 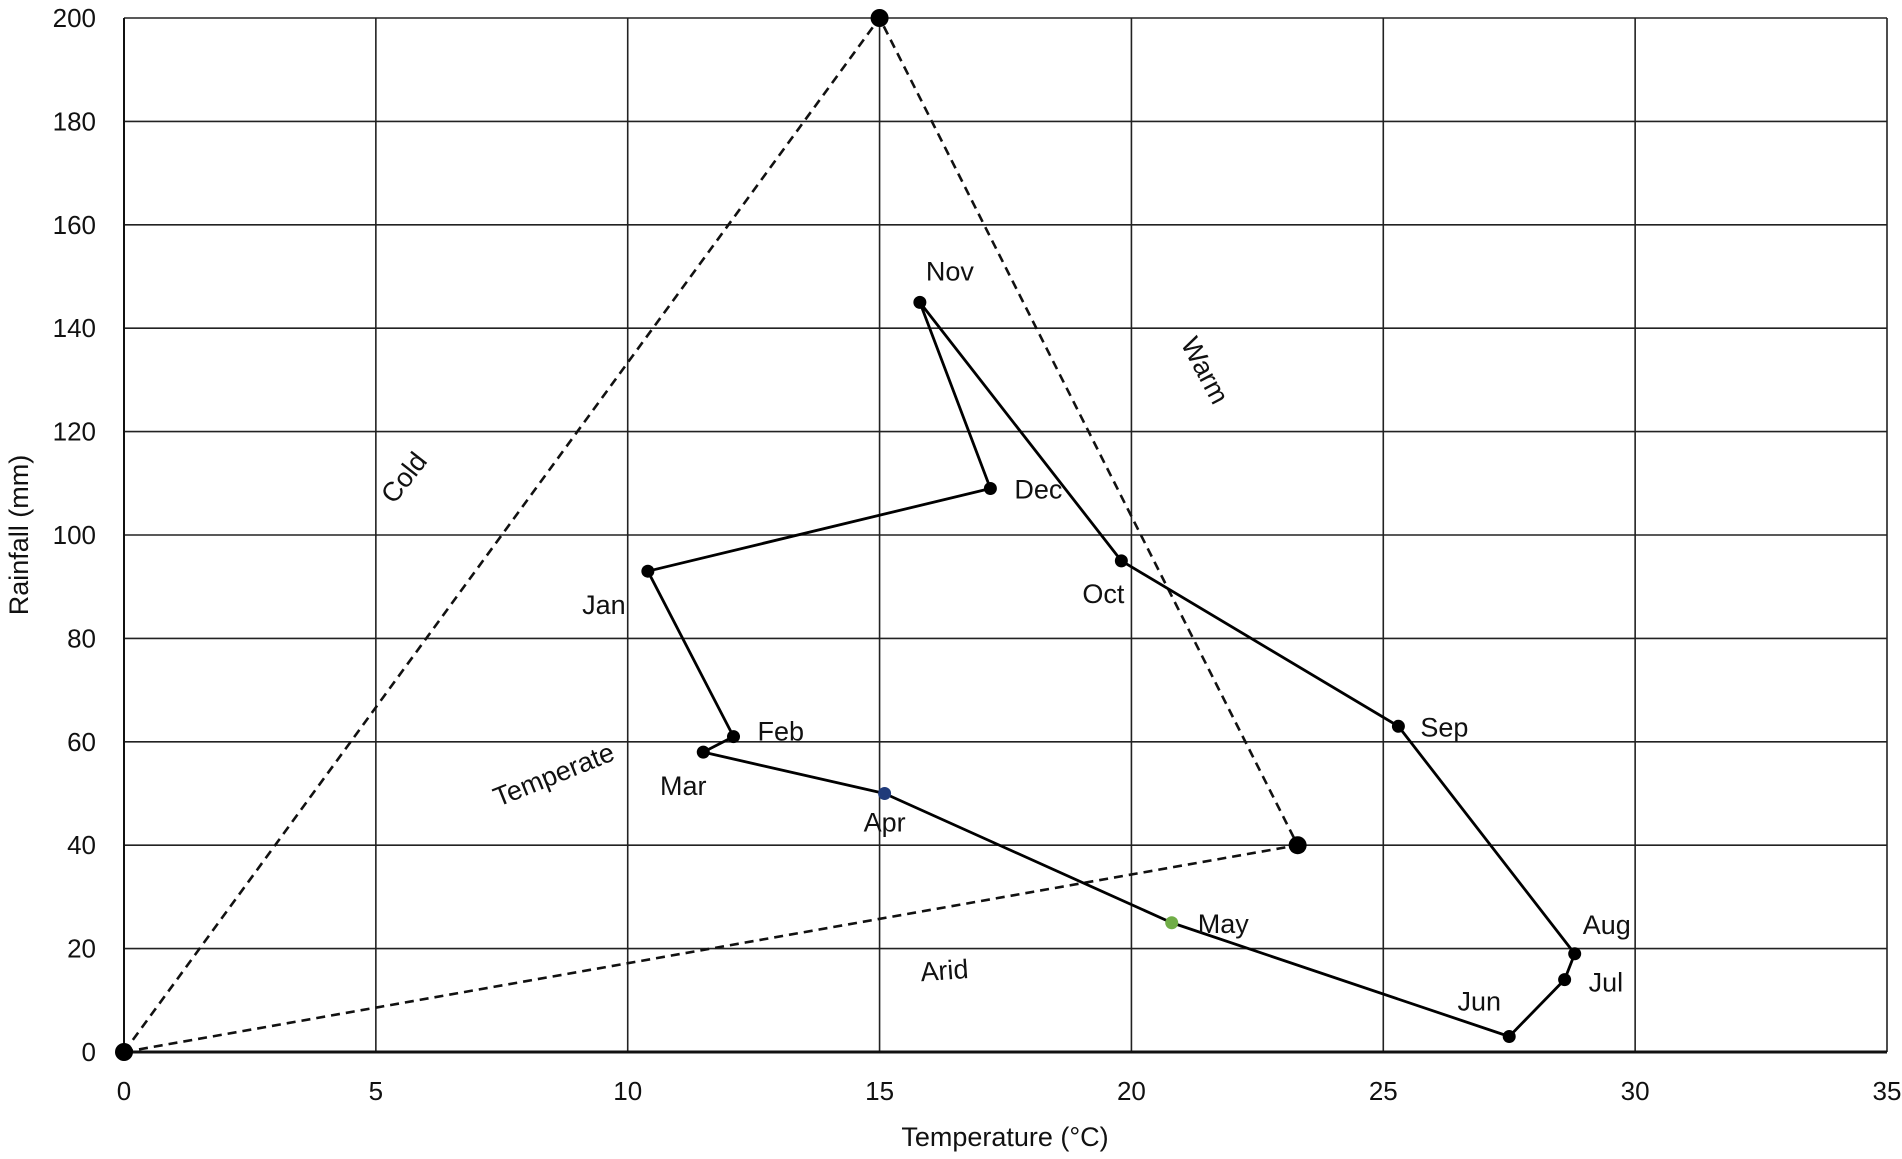 I want to click on y-axis-title: Rainfall (mm), so click(x=19, y=535).